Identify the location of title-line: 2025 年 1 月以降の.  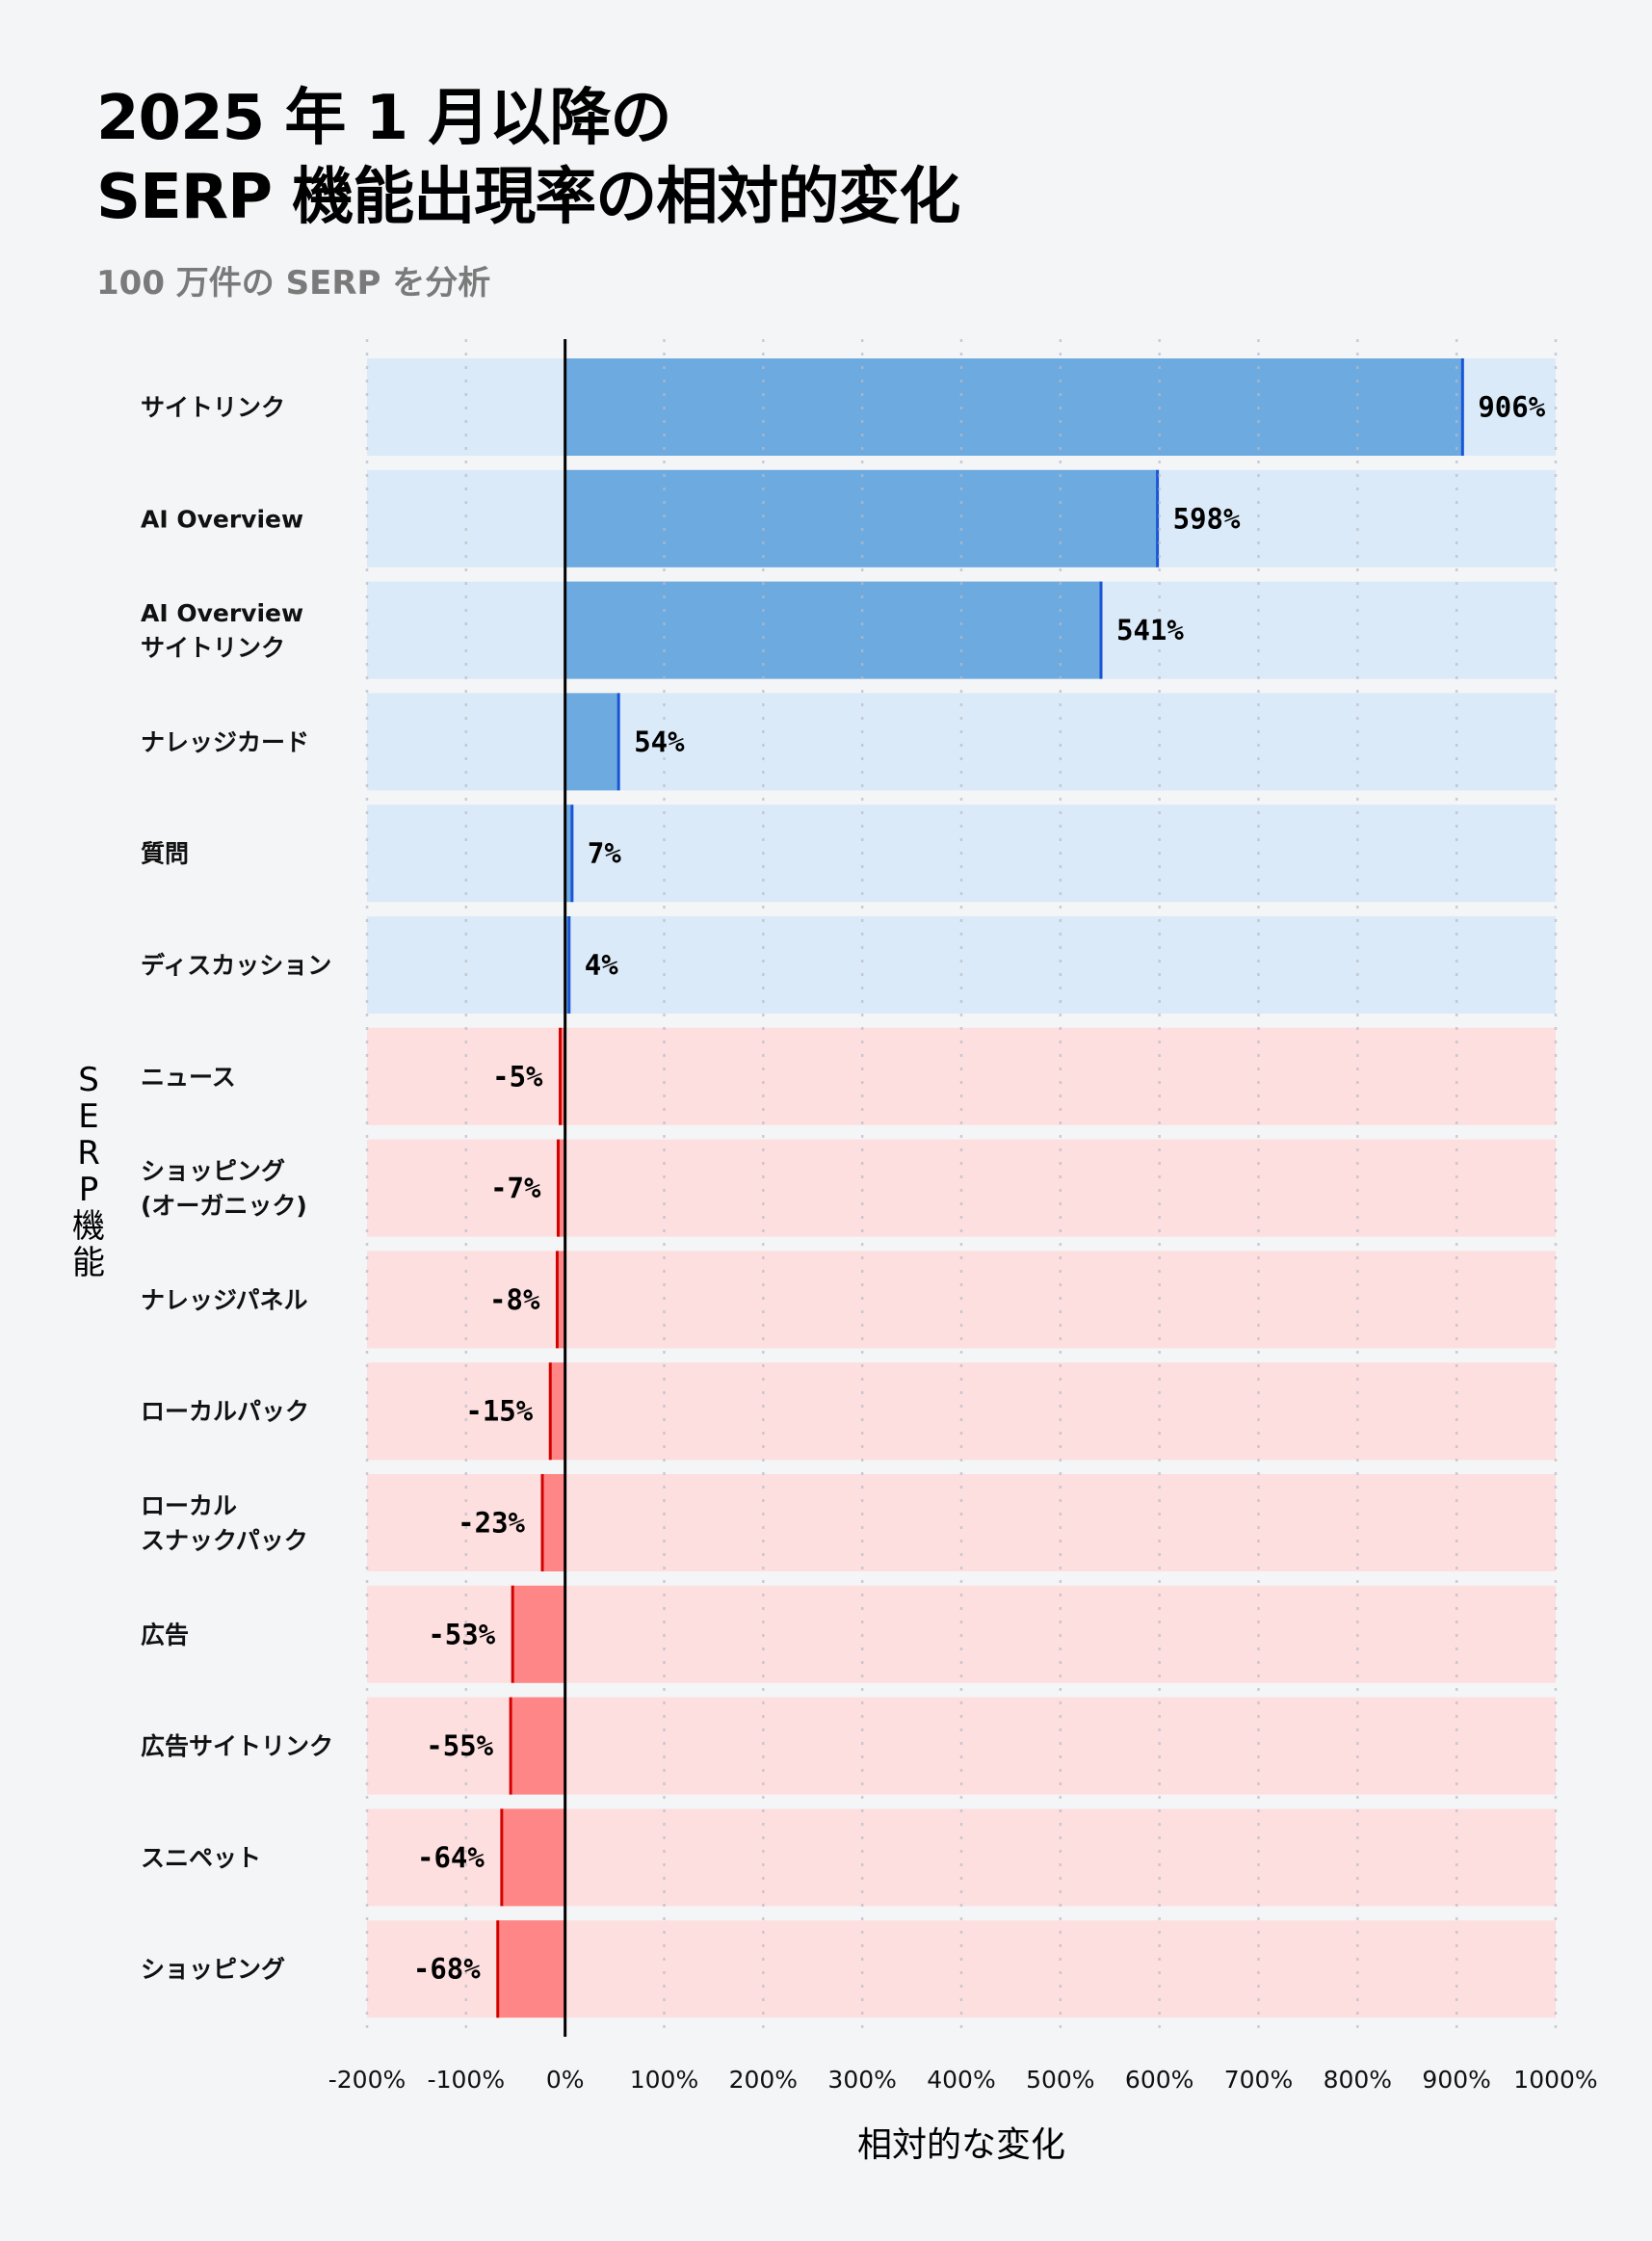
(384, 119).